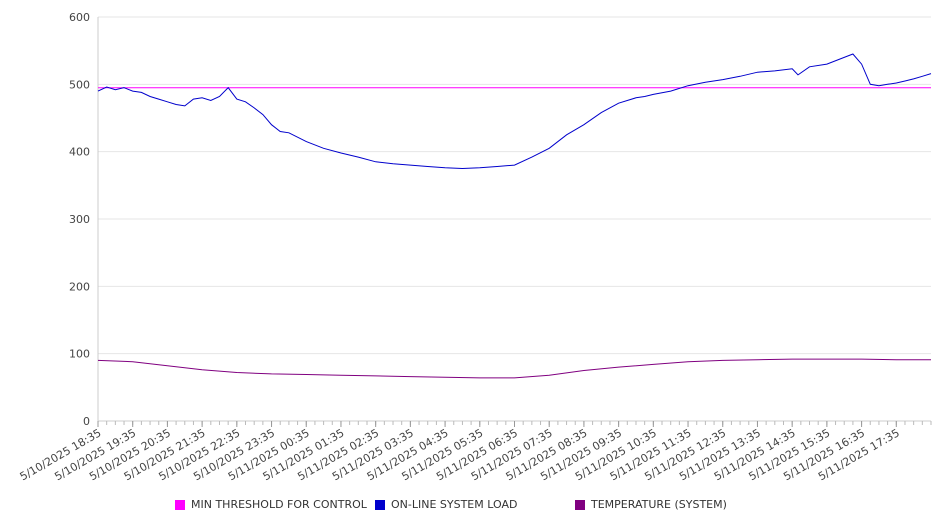 The height and width of the screenshot is (526, 946). I want to click on y-tick-label: 0, so click(86, 421).